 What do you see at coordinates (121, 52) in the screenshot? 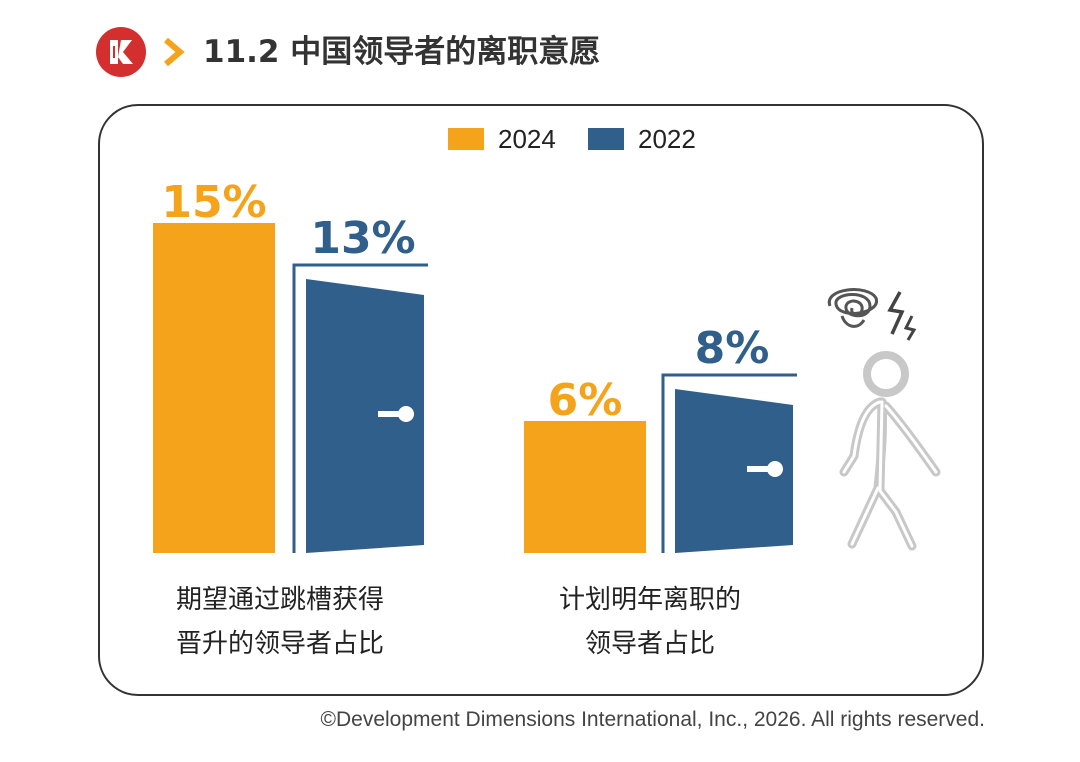
I see `ddi-logo-icon` at bounding box center [121, 52].